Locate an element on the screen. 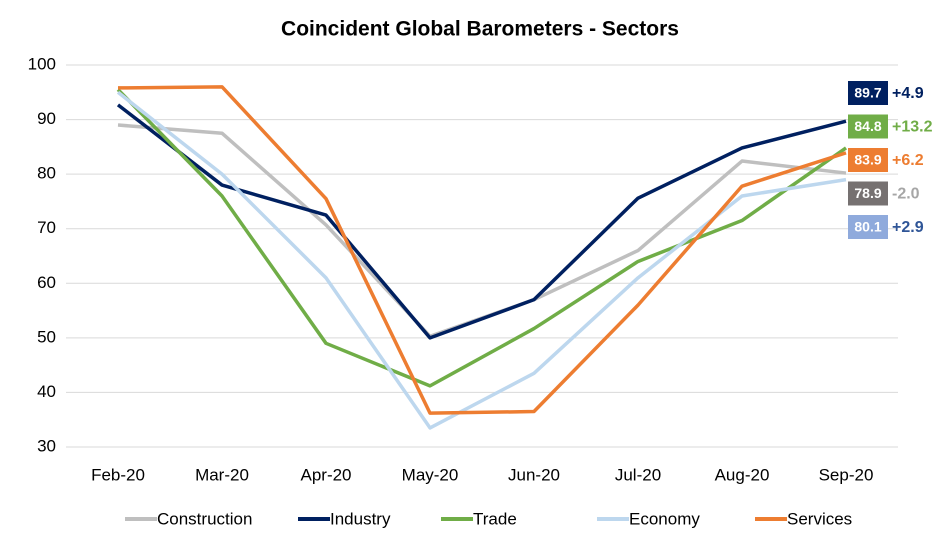 This screenshot has width=938, height=535. legend-label: Economy is located at coordinates (664, 518).